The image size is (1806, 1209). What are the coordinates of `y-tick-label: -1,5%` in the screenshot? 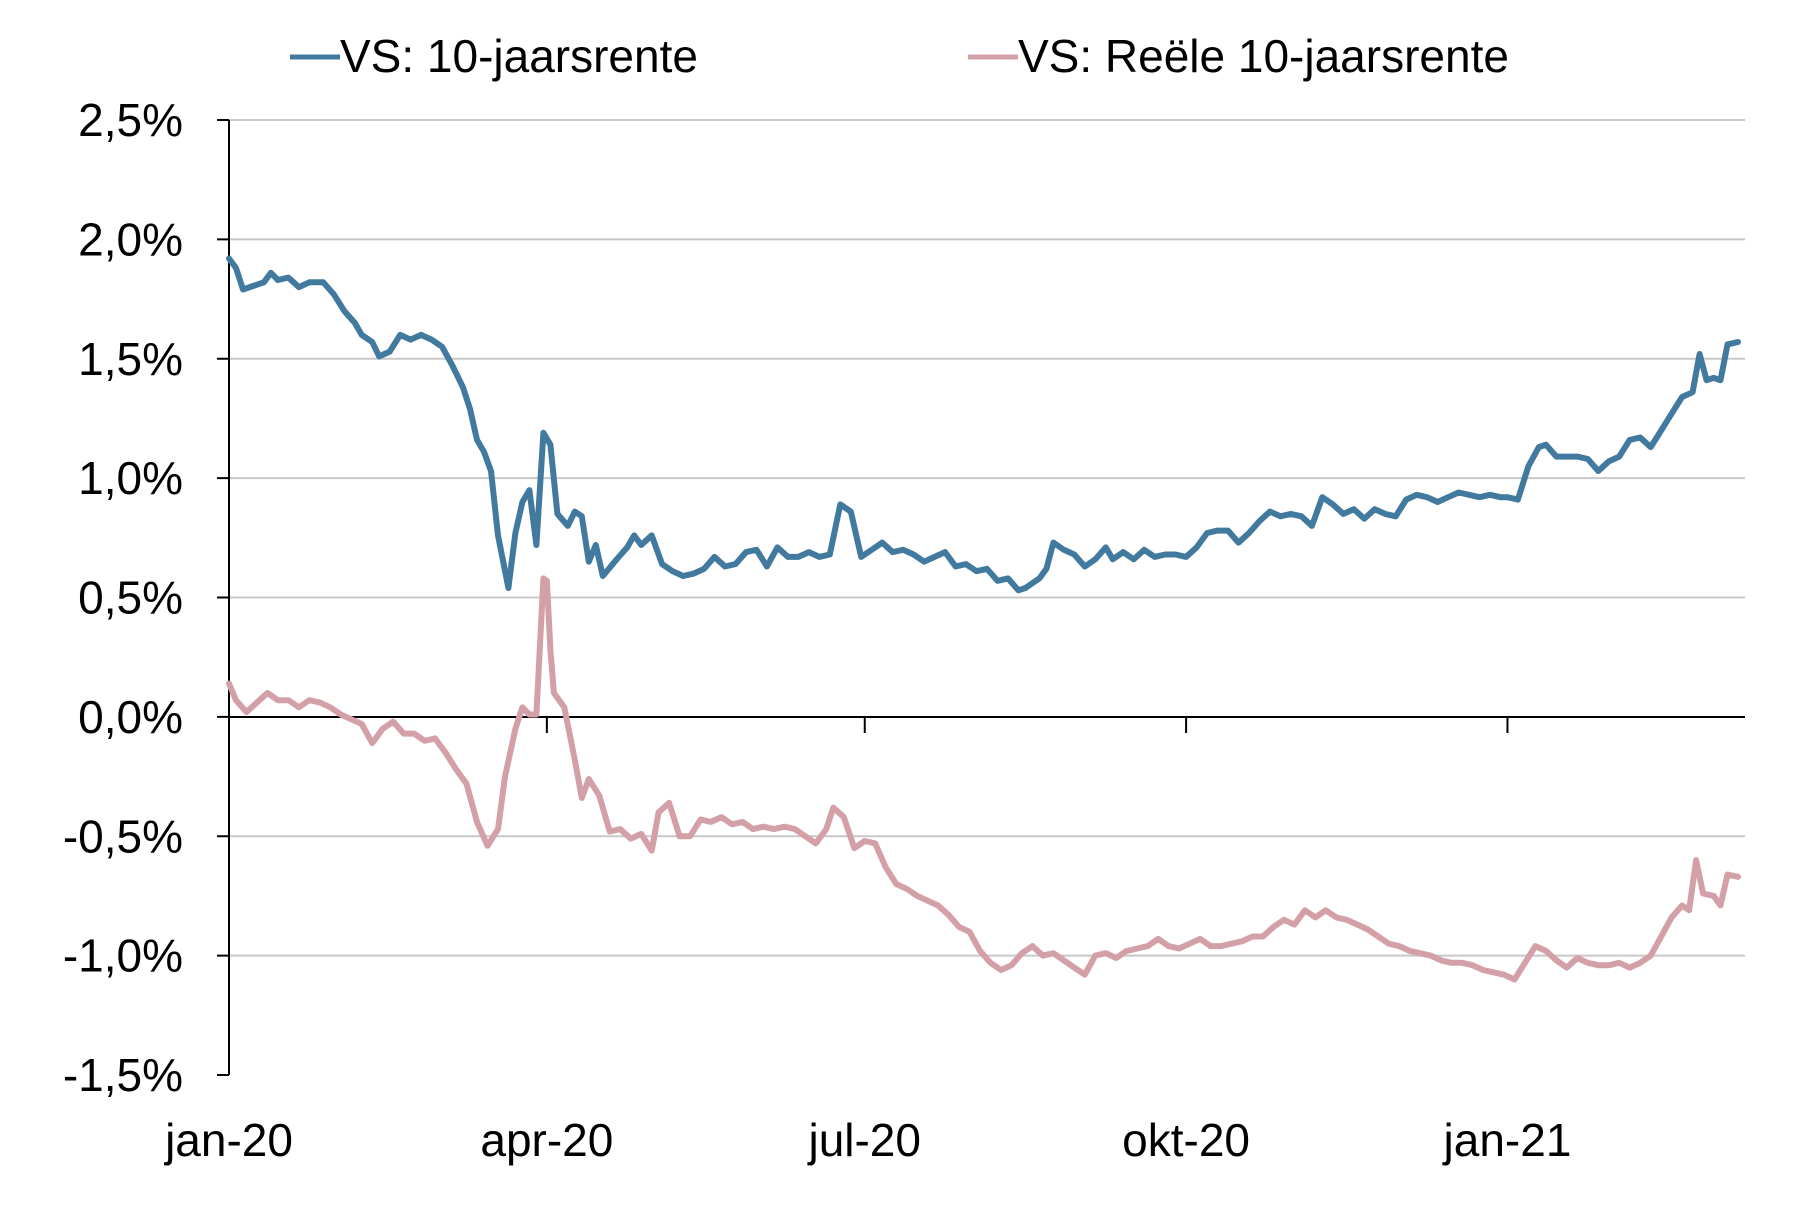 It's located at (123, 1075).